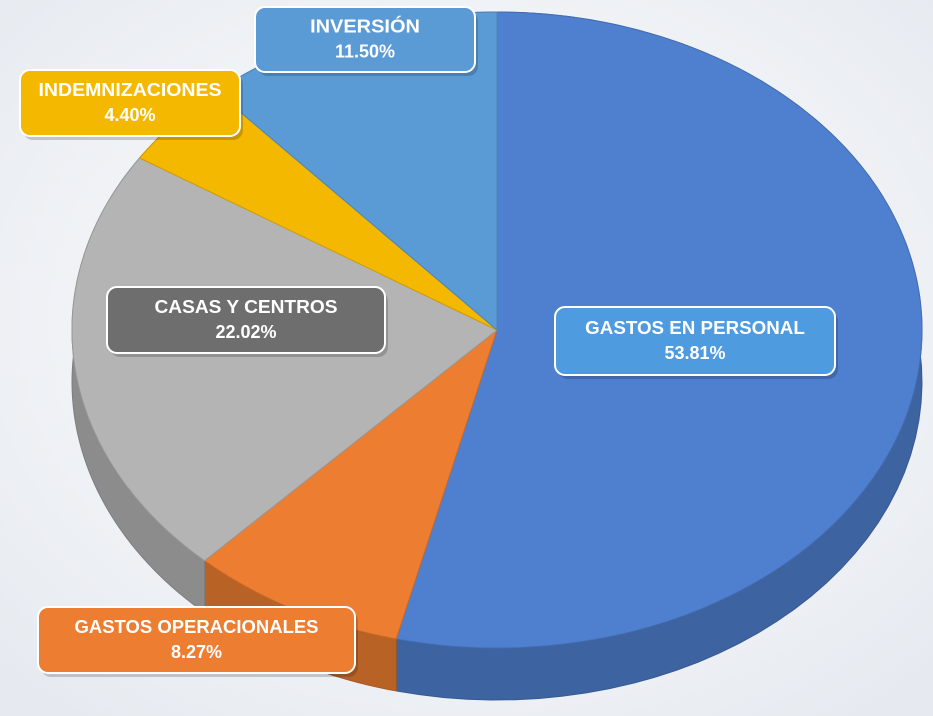 This screenshot has height=716, width=933. Describe the element at coordinates (365, 51) in the screenshot. I see `label-value: 11.50%` at that location.